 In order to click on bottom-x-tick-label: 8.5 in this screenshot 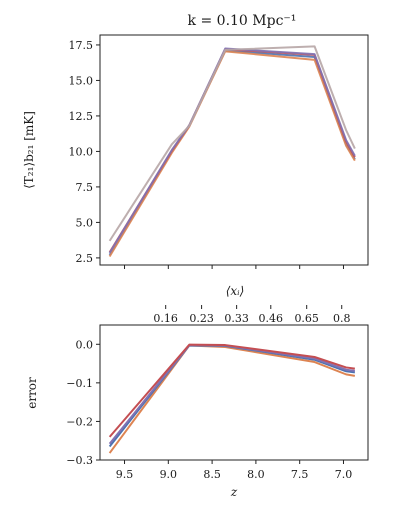, I will do `click(212, 474)`.